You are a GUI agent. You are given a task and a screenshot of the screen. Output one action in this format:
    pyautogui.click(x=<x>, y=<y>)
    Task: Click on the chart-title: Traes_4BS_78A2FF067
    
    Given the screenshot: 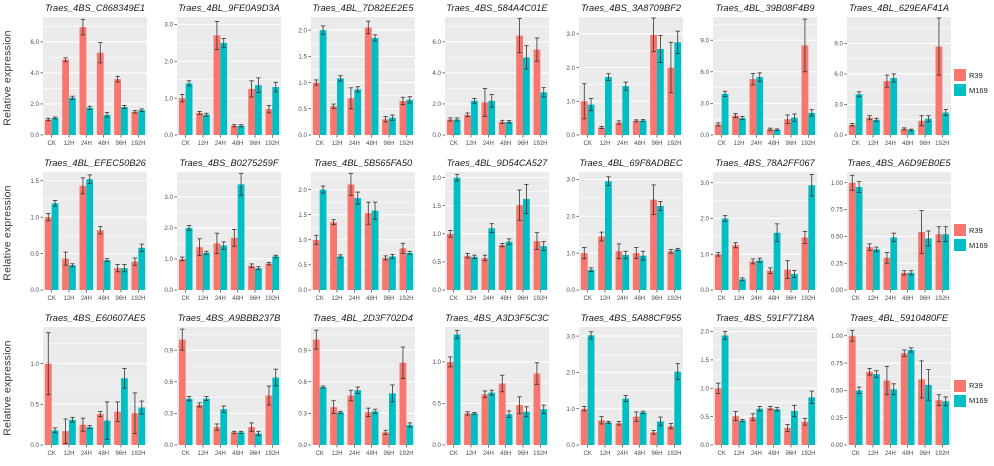 What is the action you would take?
    pyautogui.click(x=765, y=163)
    